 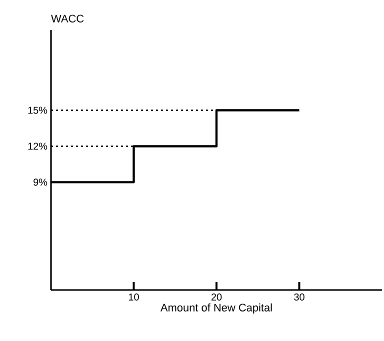 I want to click on x-tick-label: 30, so click(x=299, y=297).